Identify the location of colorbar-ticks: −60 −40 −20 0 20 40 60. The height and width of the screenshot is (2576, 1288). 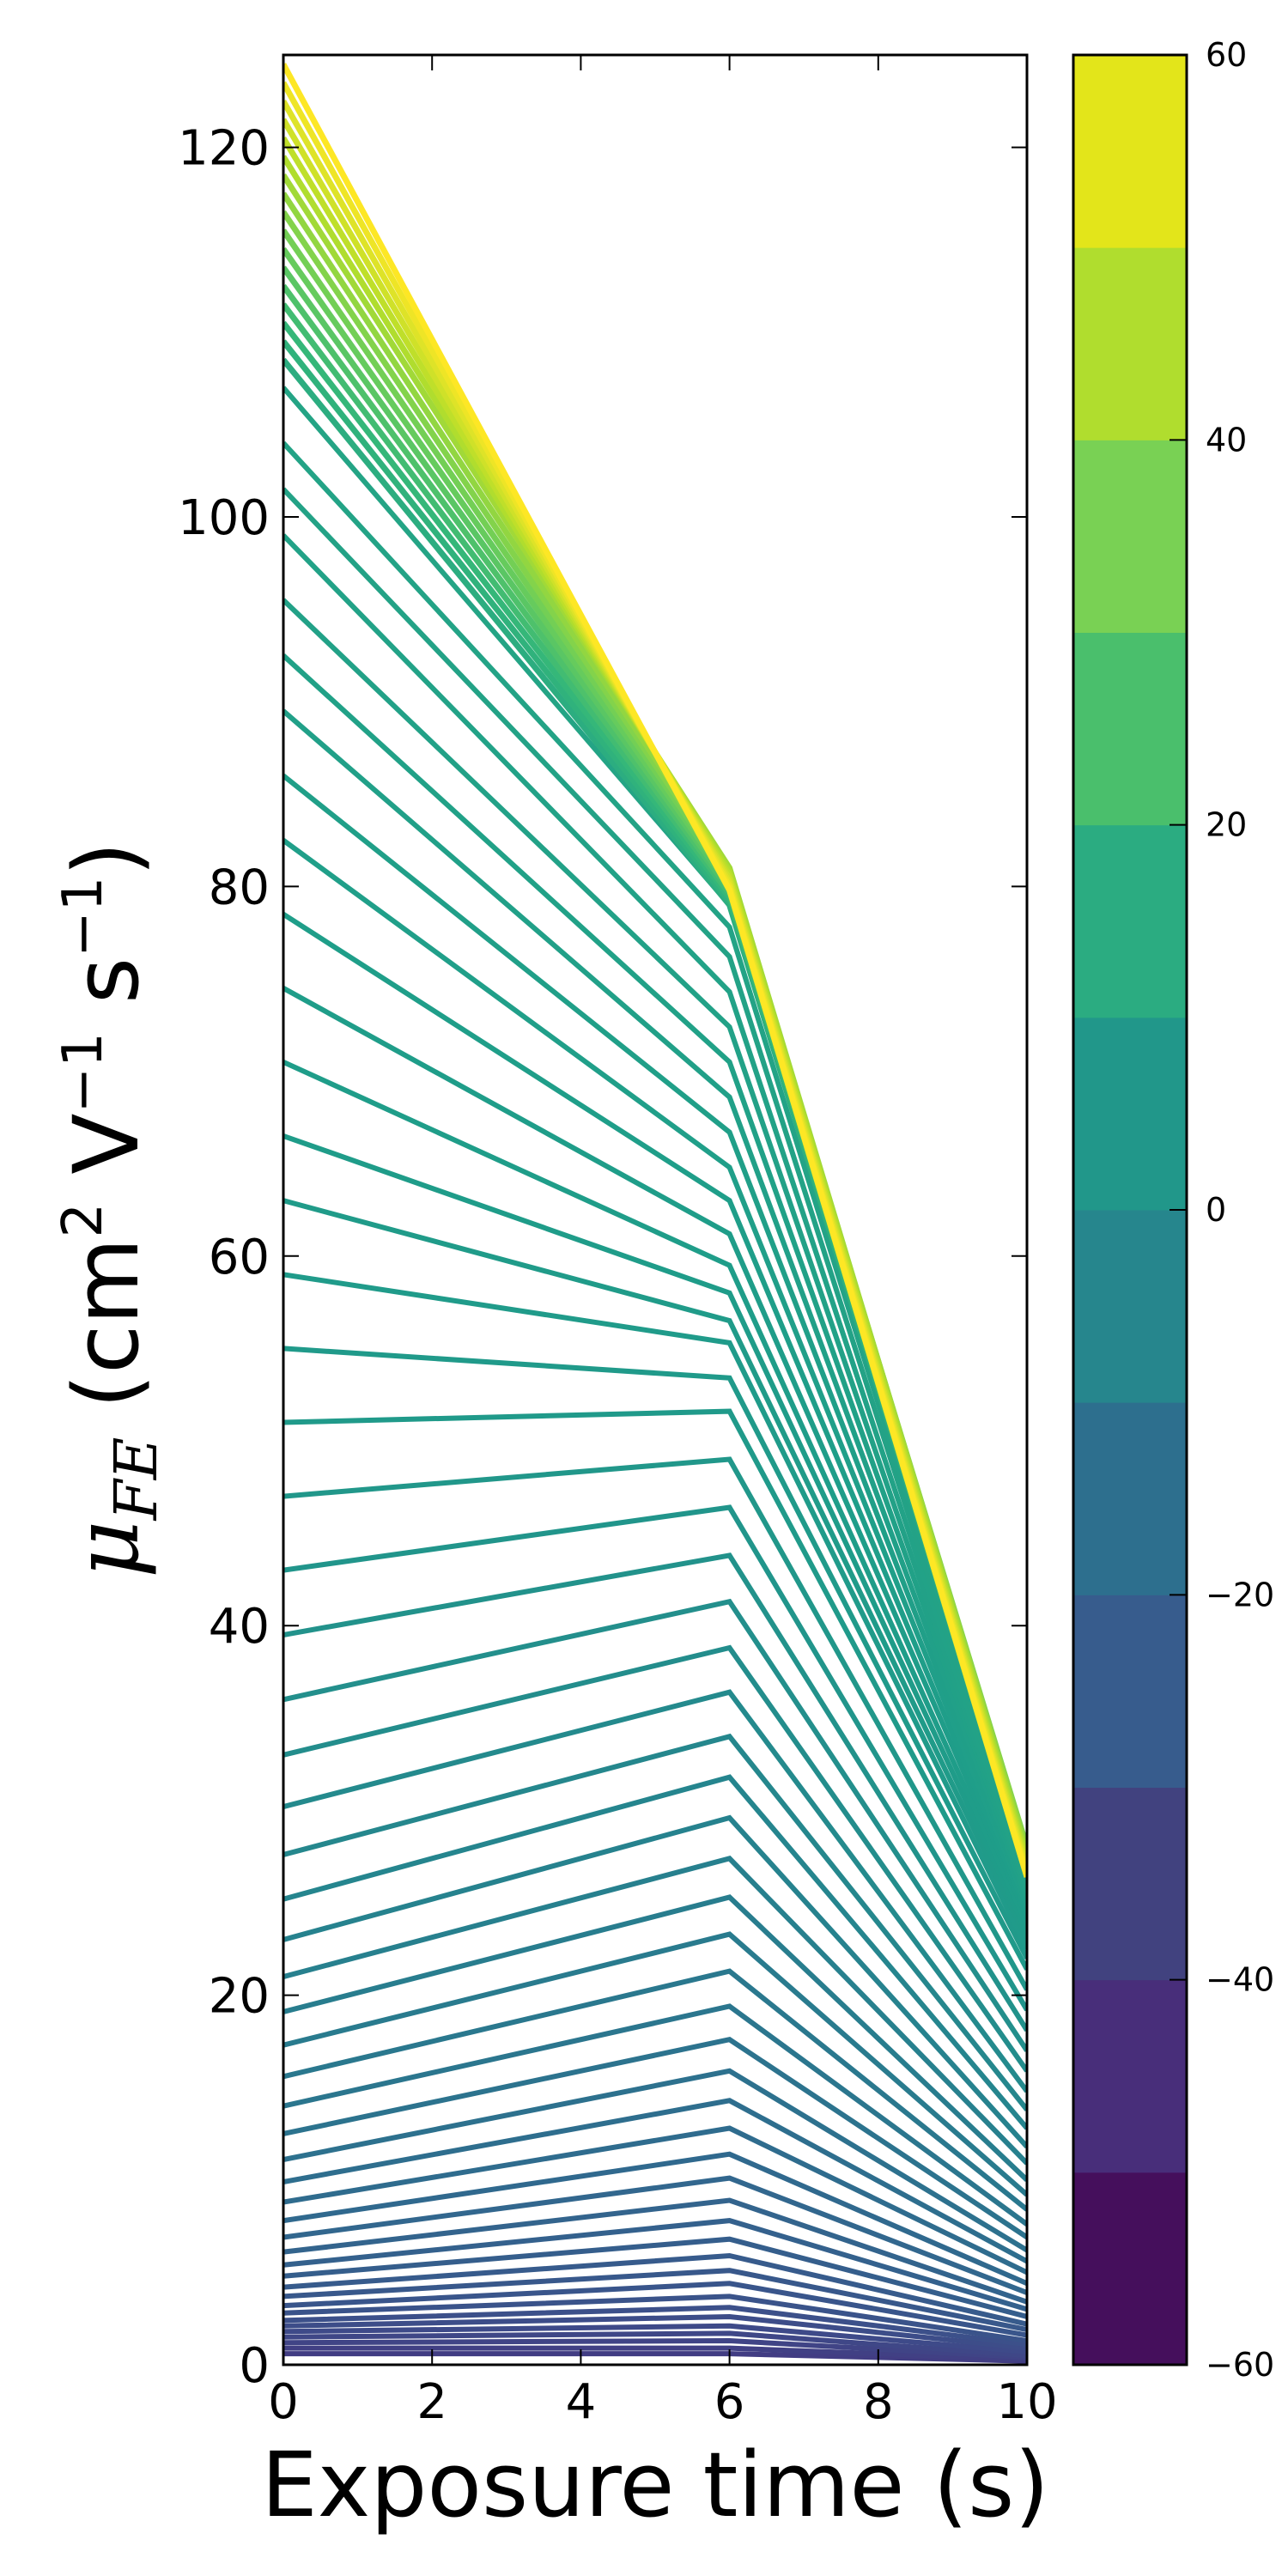
(1222, 1210).